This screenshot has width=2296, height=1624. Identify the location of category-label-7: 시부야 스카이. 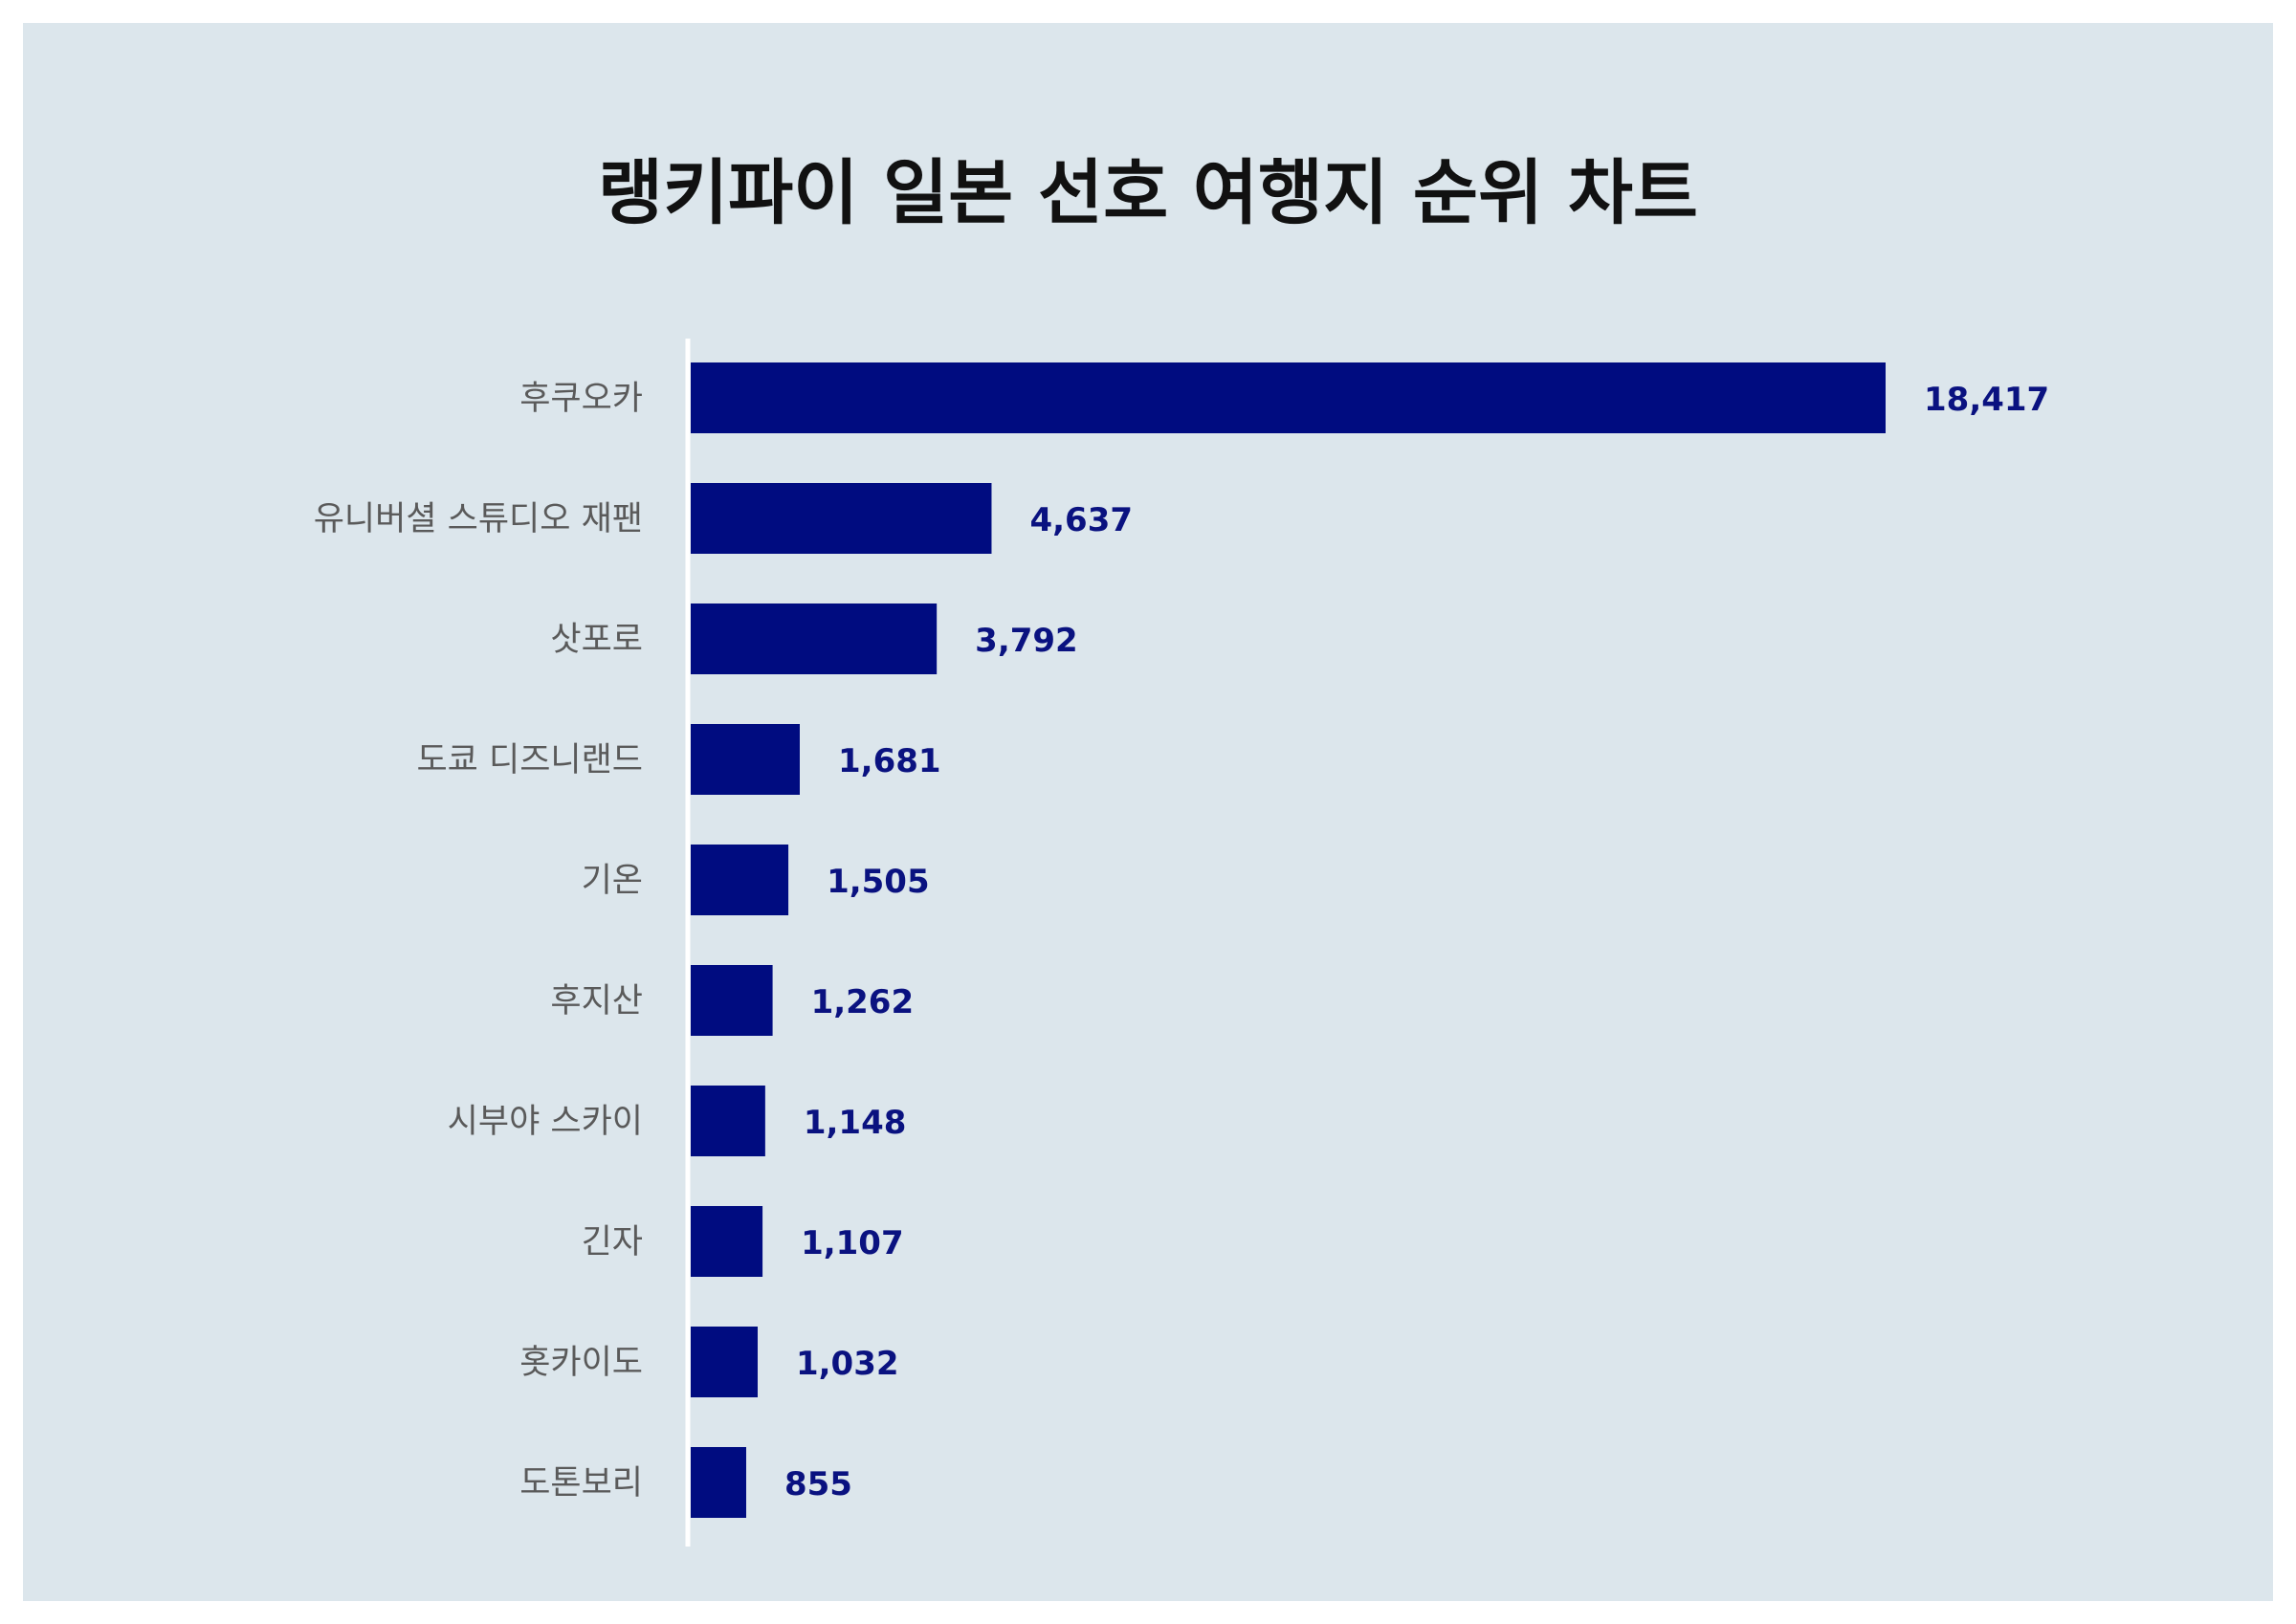
(545, 1122).